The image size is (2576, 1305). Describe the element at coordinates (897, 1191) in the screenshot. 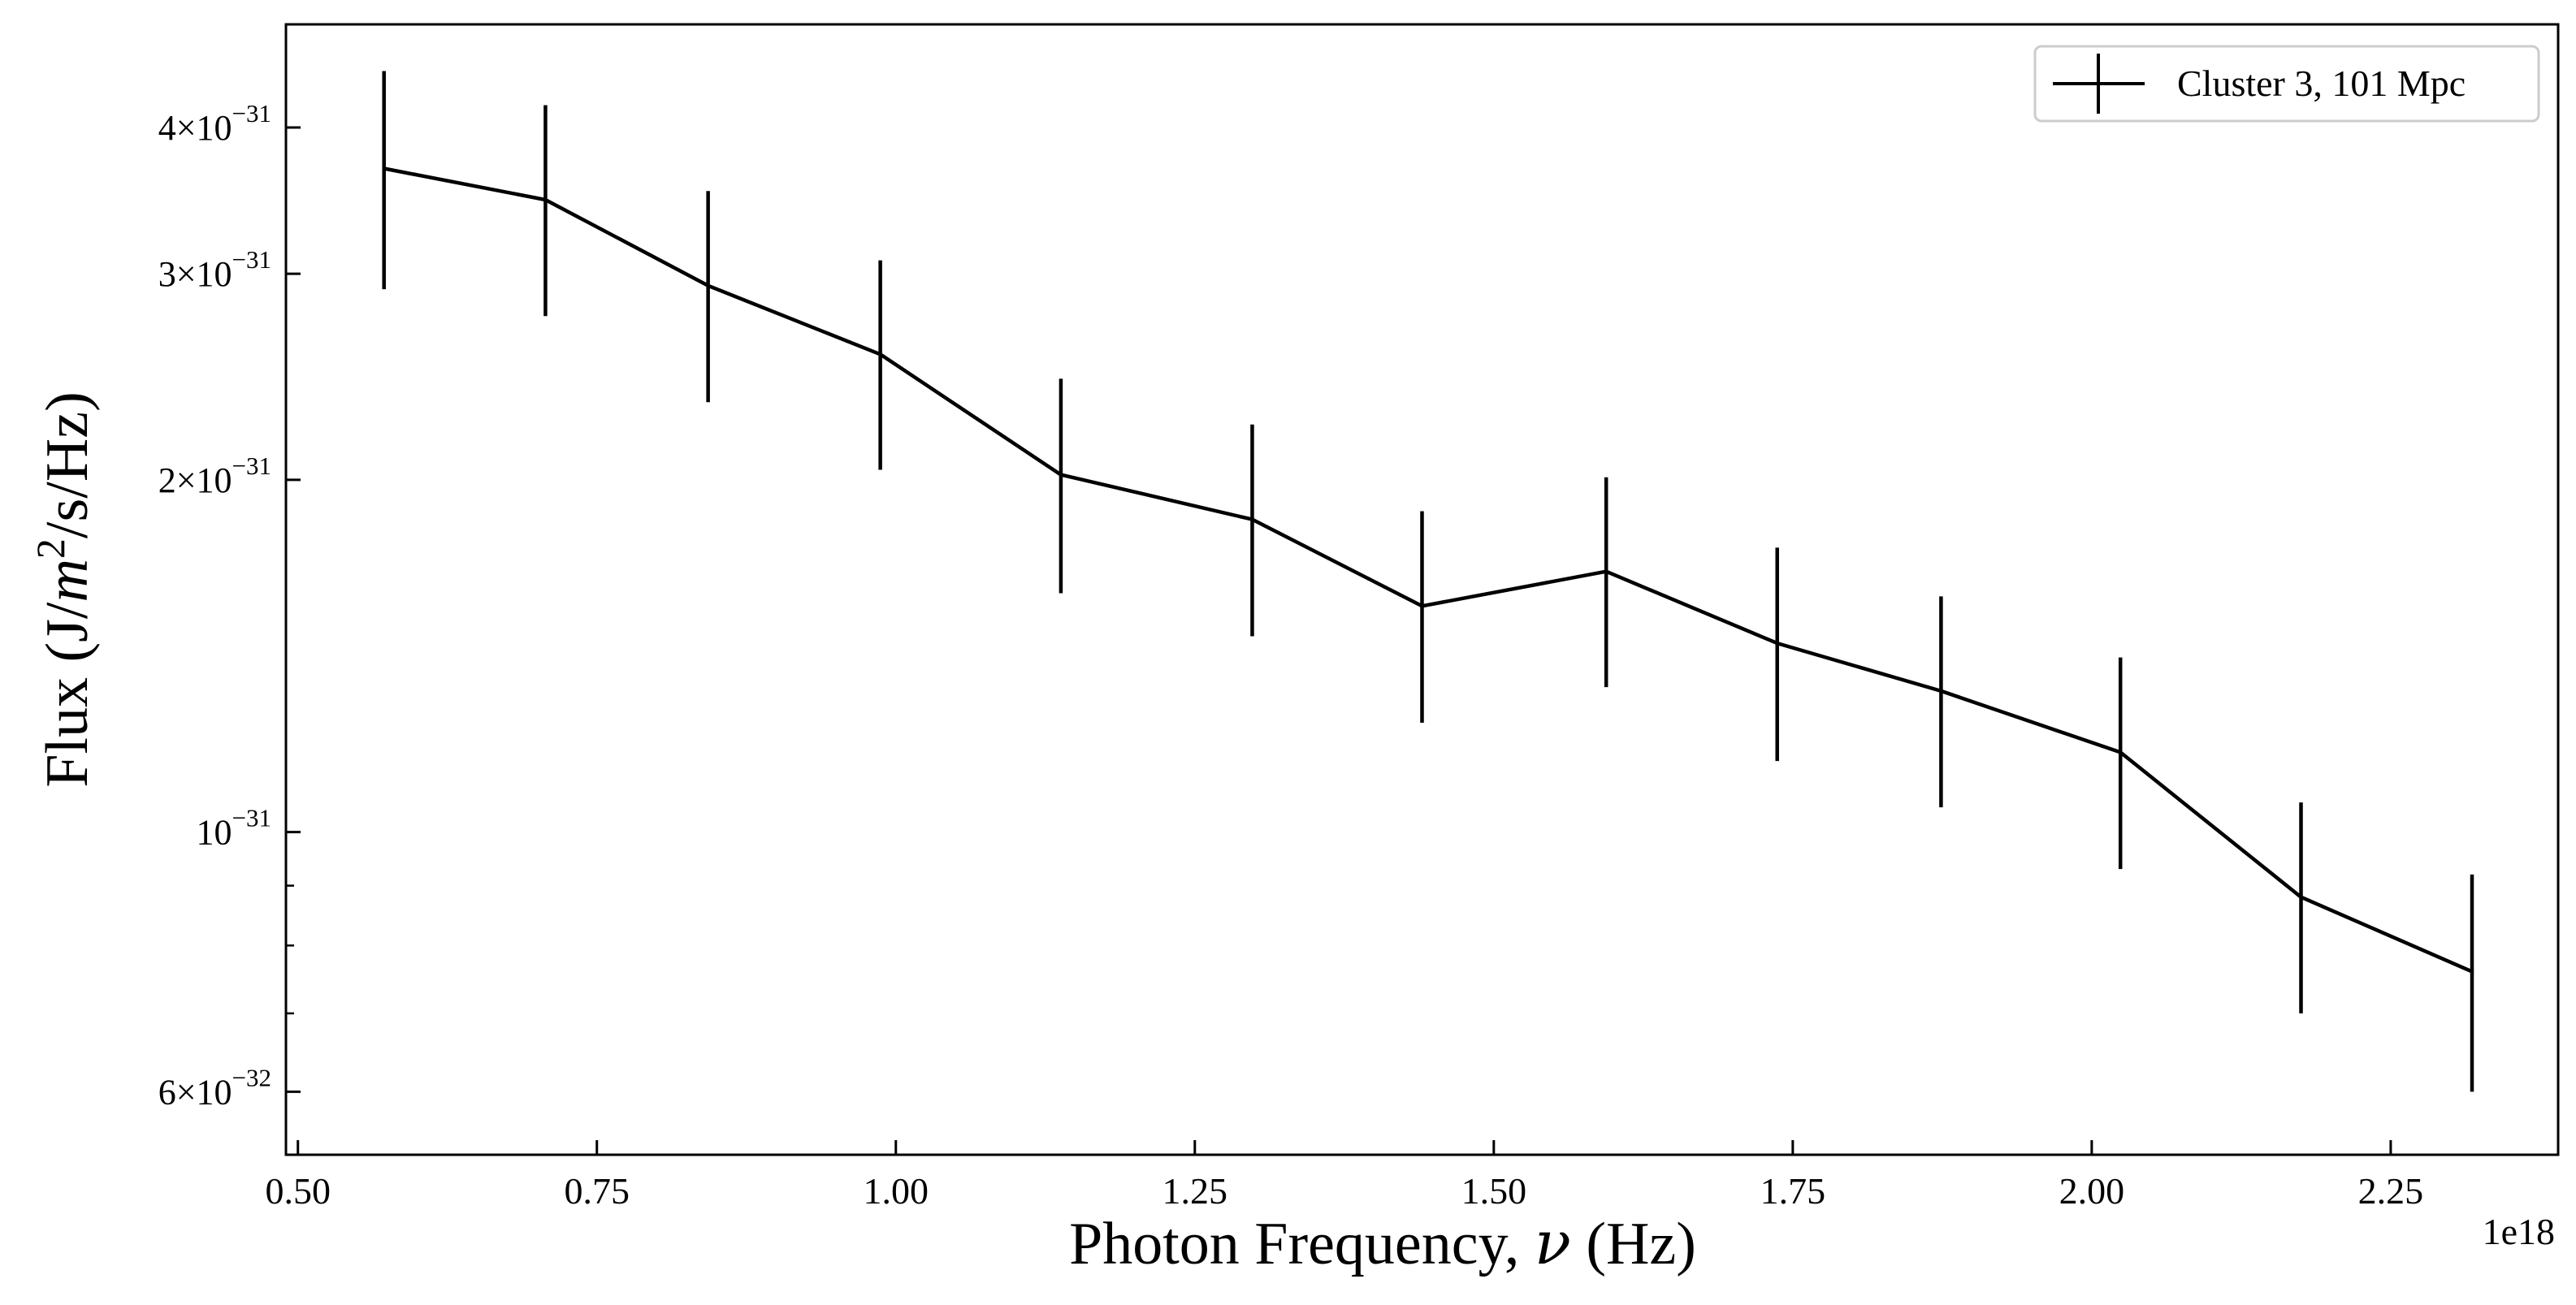

I see `x-tick-label: 1.00` at that location.